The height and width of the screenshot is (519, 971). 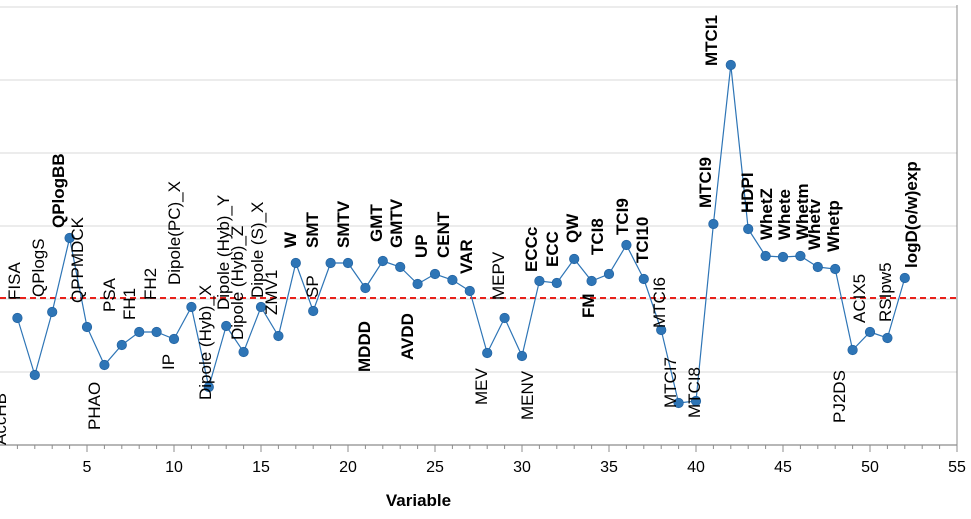 I want to click on point-label: TCI10, so click(x=642, y=240).